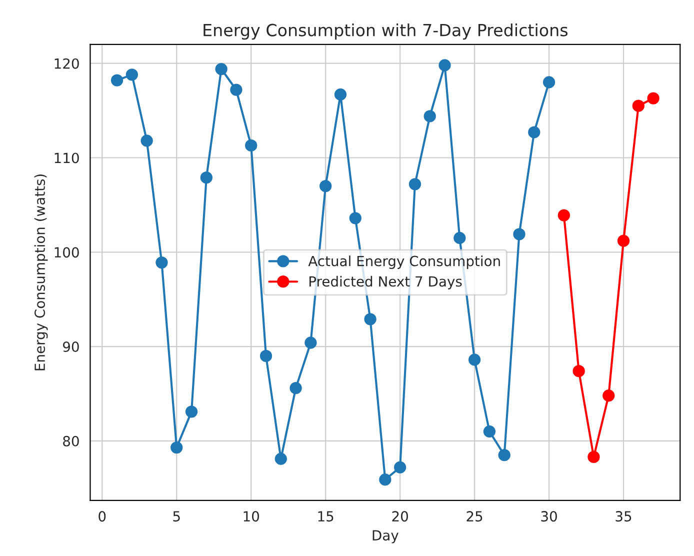 This screenshot has height=556, width=694. I want to click on x-tick-label: 10, so click(252, 516).